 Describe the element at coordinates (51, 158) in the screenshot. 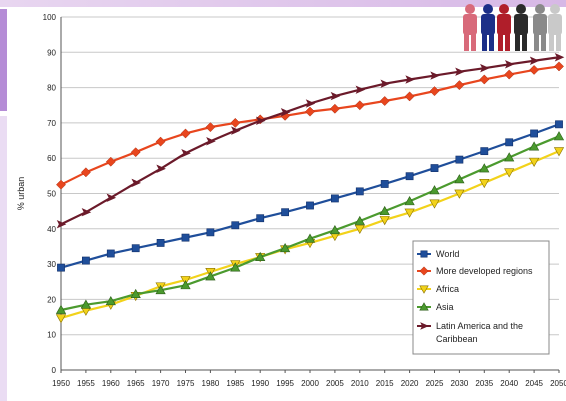

I see `y-tick-label: 60` at that location.